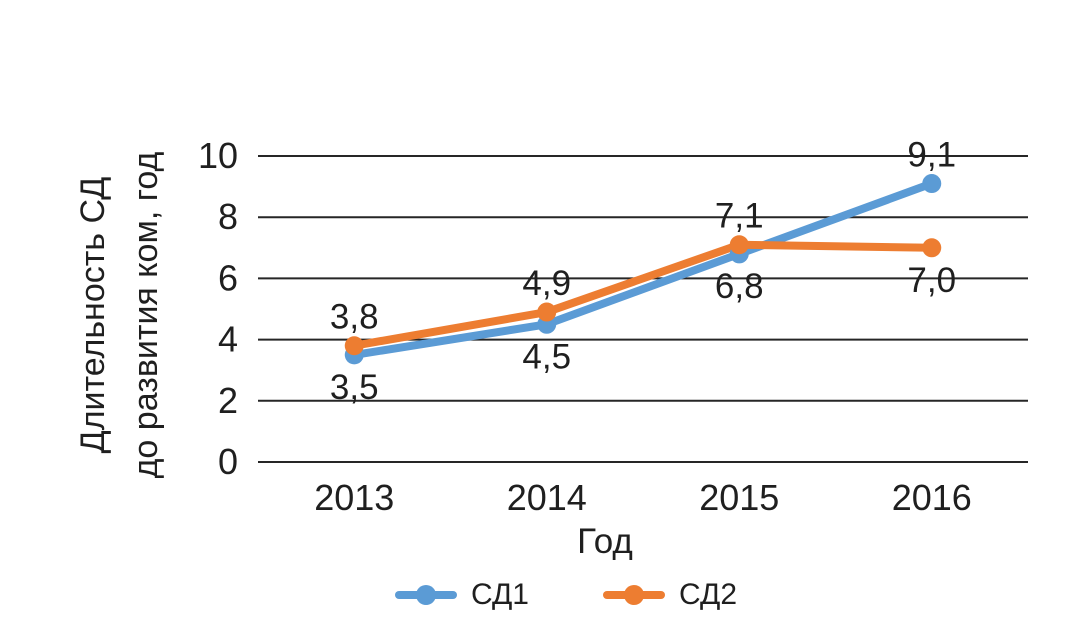 The width and height of the screenshot is (1072, 644). I want to click on data-point-label-sd2: 7,0, so click(931, 280).